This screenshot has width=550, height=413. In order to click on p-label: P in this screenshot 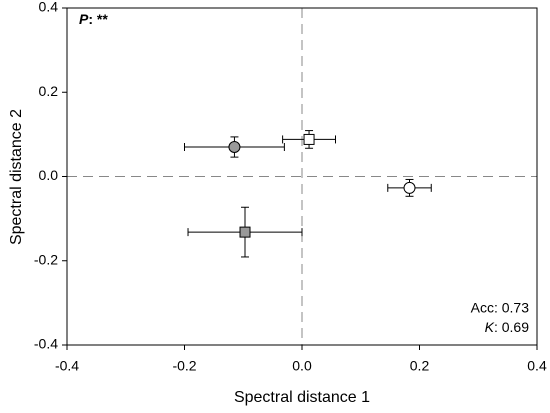, I will do `click(84, 19)`.